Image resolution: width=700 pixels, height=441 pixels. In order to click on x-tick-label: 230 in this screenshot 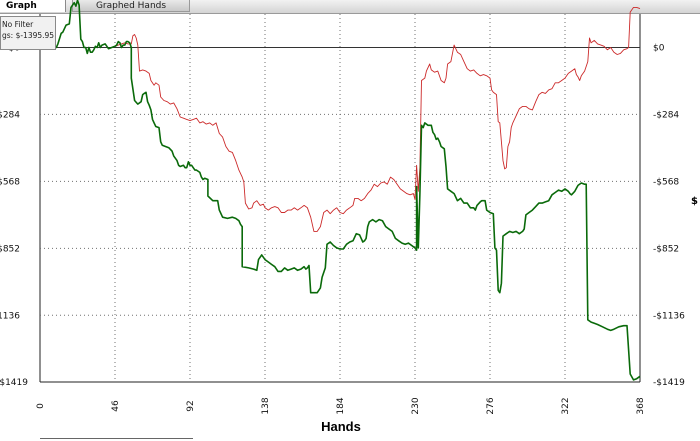, I will do `click(416, 405)`.